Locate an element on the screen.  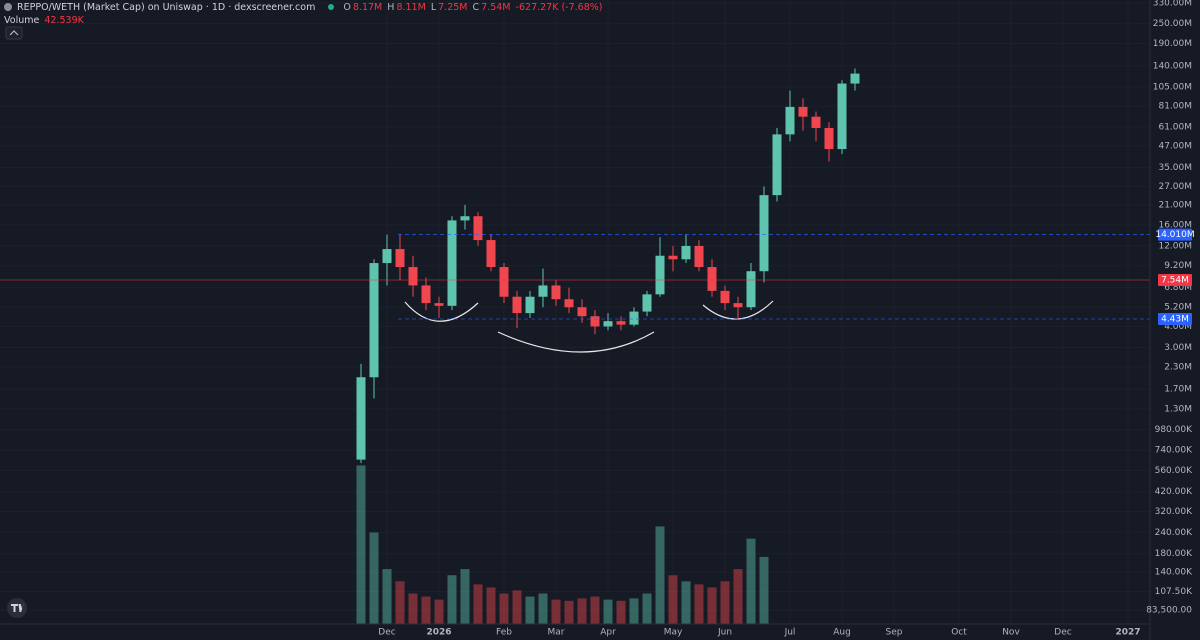
price-label: 7.54M is located at coordinates (1175, 280).